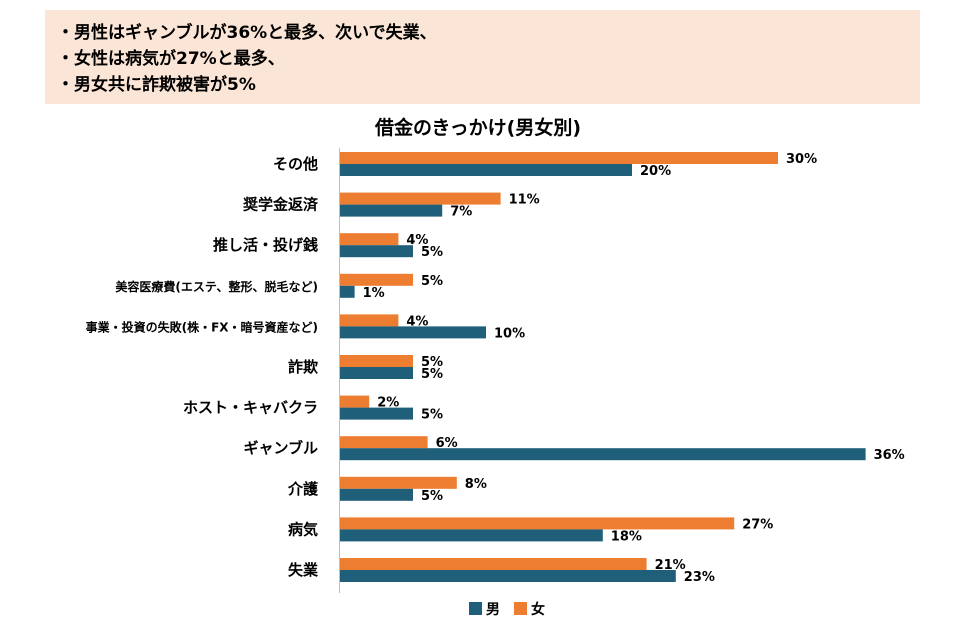 The image size is (960, 642). What do you see at coordinates (757, 524) in the screenshot?
I see `data-label-female: 27%` at bounding box center [757, 524].